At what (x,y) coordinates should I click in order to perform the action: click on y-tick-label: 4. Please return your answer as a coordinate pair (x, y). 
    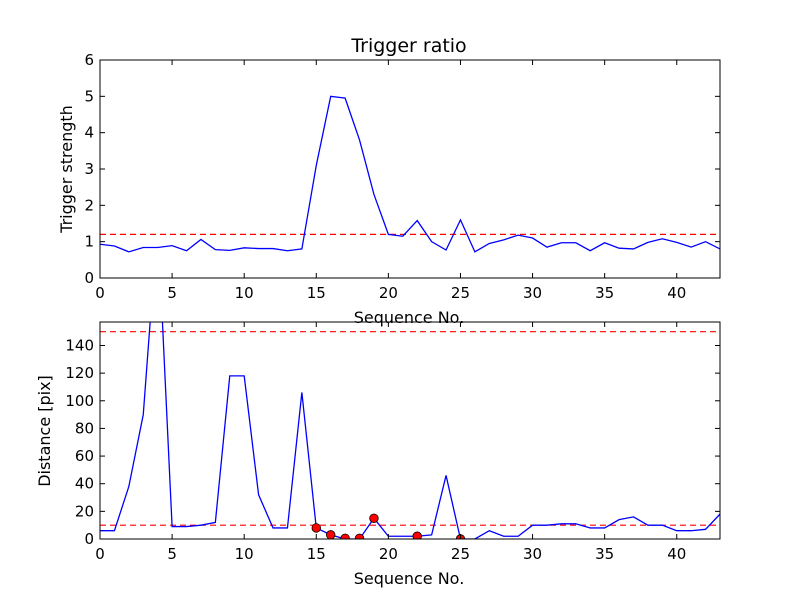
    Looking at the image, I should click on (89, 133).